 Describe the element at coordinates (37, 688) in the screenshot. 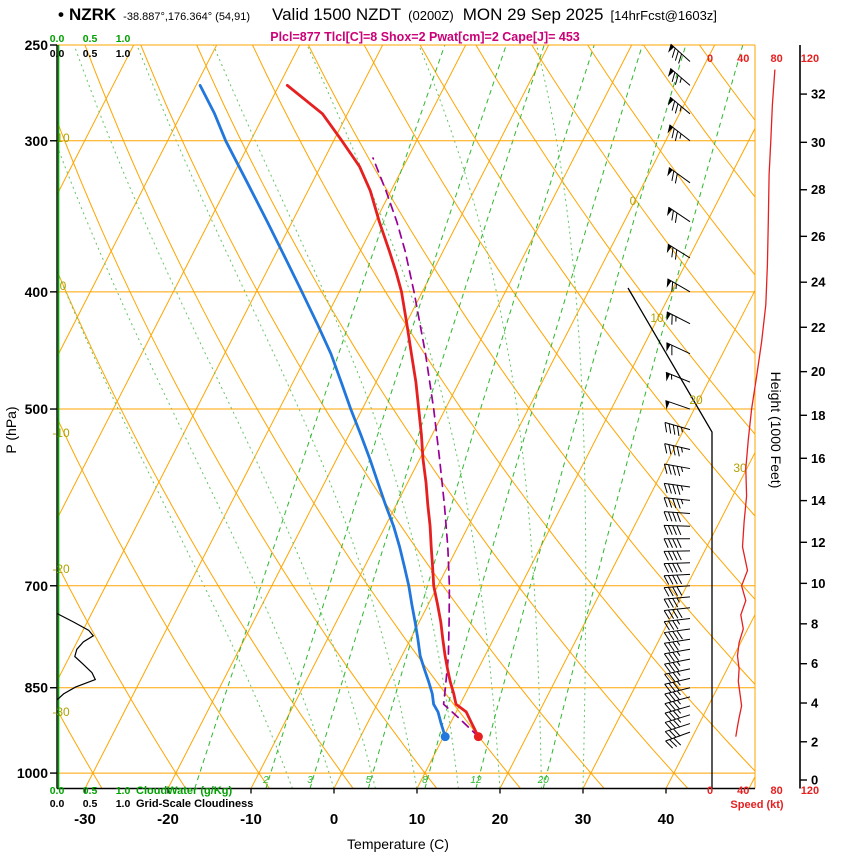

I see `svg-text: 850` at that location.